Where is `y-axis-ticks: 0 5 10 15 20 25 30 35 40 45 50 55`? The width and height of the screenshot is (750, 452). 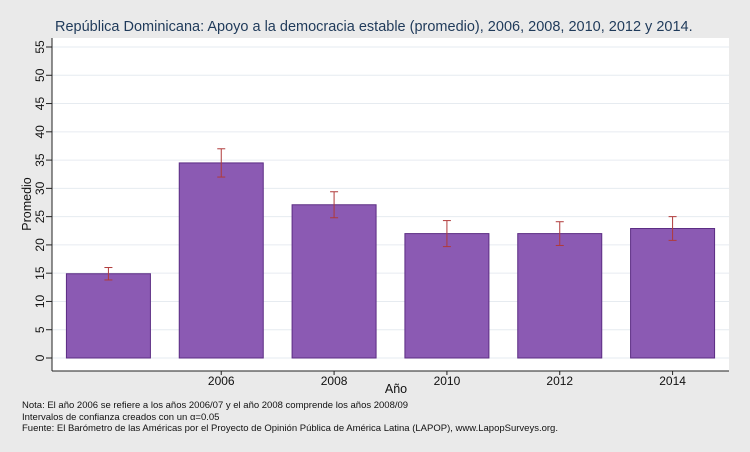
y-axis-ticks: 0 5 10 15 20 25 30 35 40 45 50 55 is located at coordinates (43, 204).